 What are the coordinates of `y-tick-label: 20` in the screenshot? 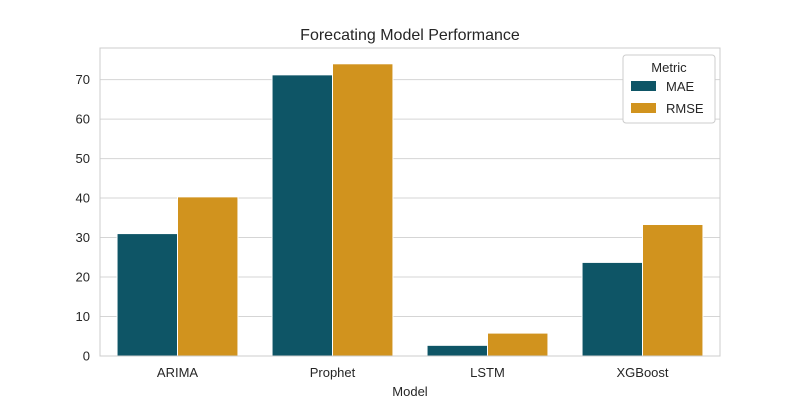 It's located at (83, 277).